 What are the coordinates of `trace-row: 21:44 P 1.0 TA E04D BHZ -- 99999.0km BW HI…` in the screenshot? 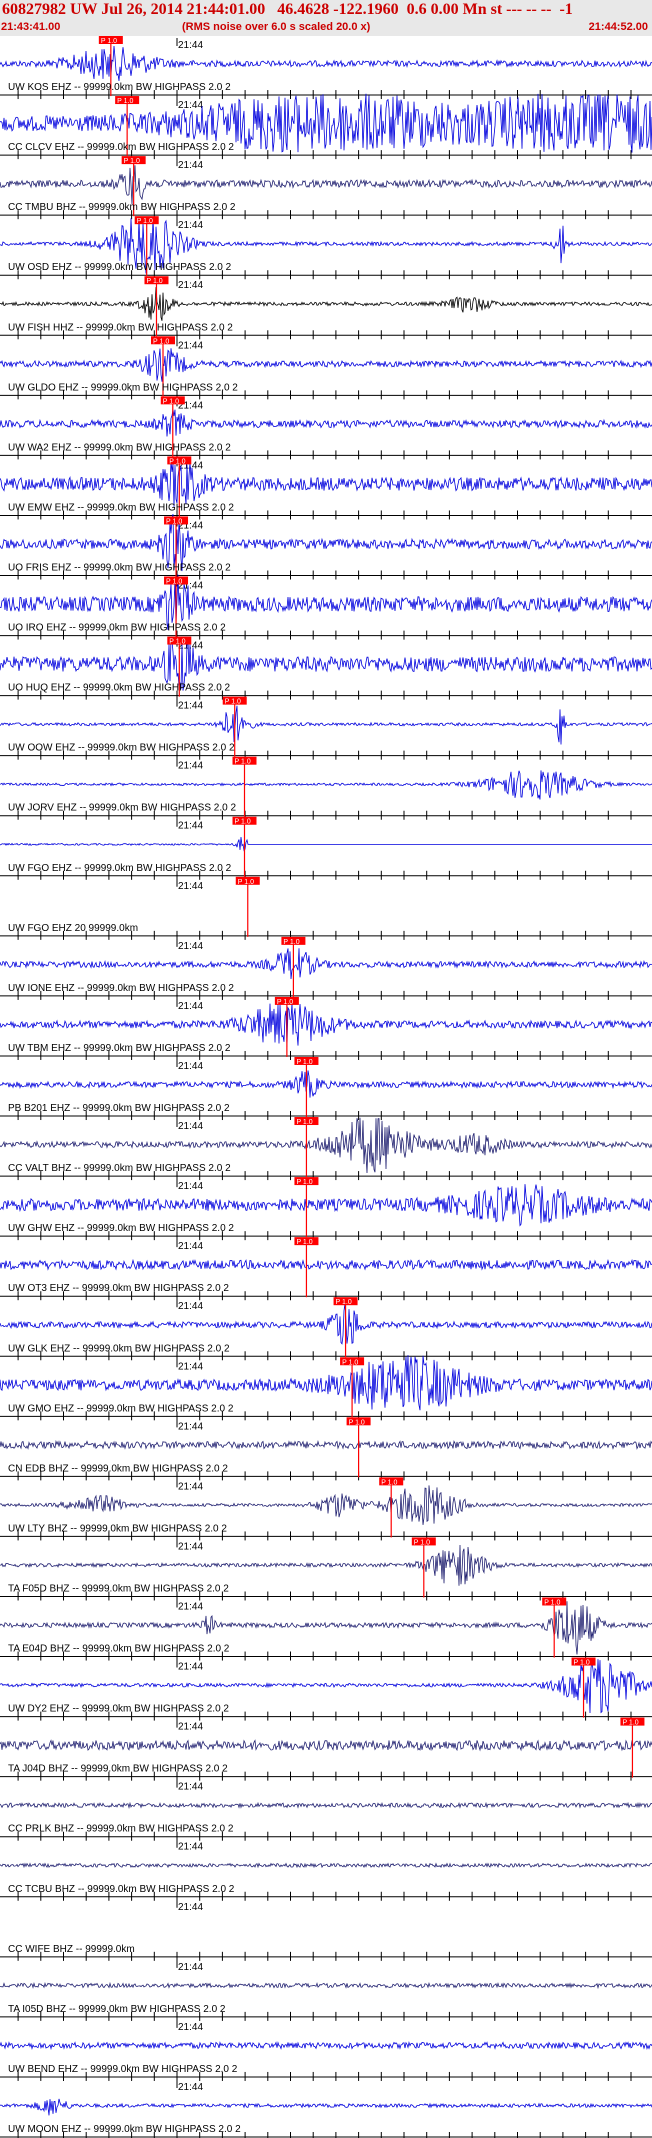 It's located at (326, 1629).